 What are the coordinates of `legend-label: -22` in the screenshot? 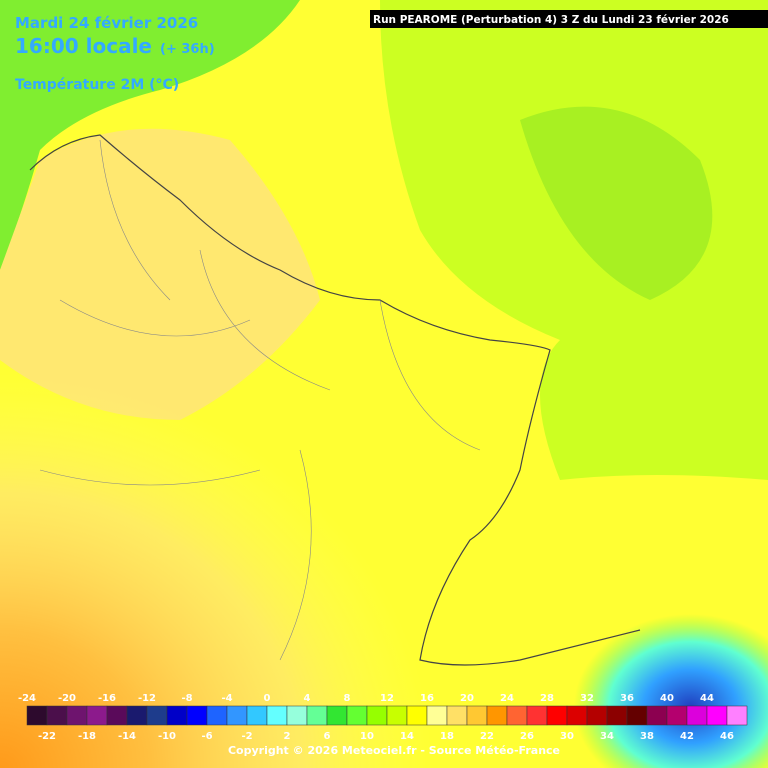 It's located at (47, 736).